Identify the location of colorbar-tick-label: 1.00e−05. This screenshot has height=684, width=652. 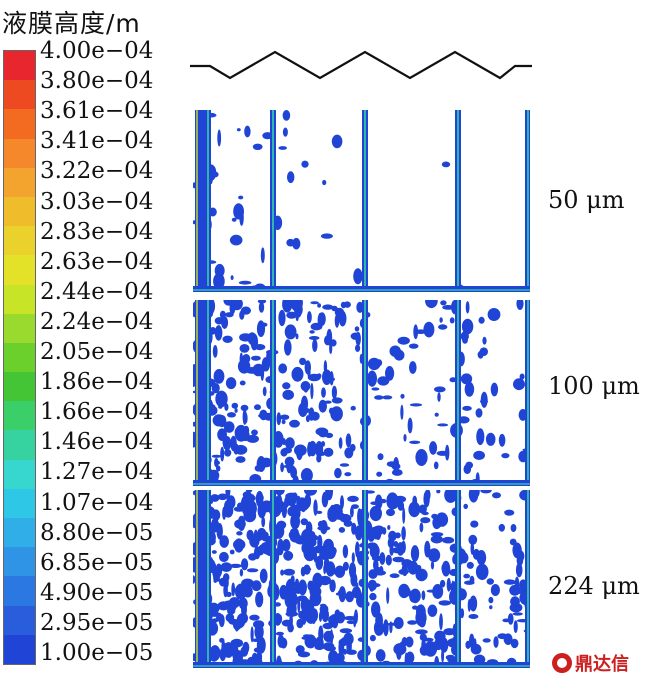
(97, 653).